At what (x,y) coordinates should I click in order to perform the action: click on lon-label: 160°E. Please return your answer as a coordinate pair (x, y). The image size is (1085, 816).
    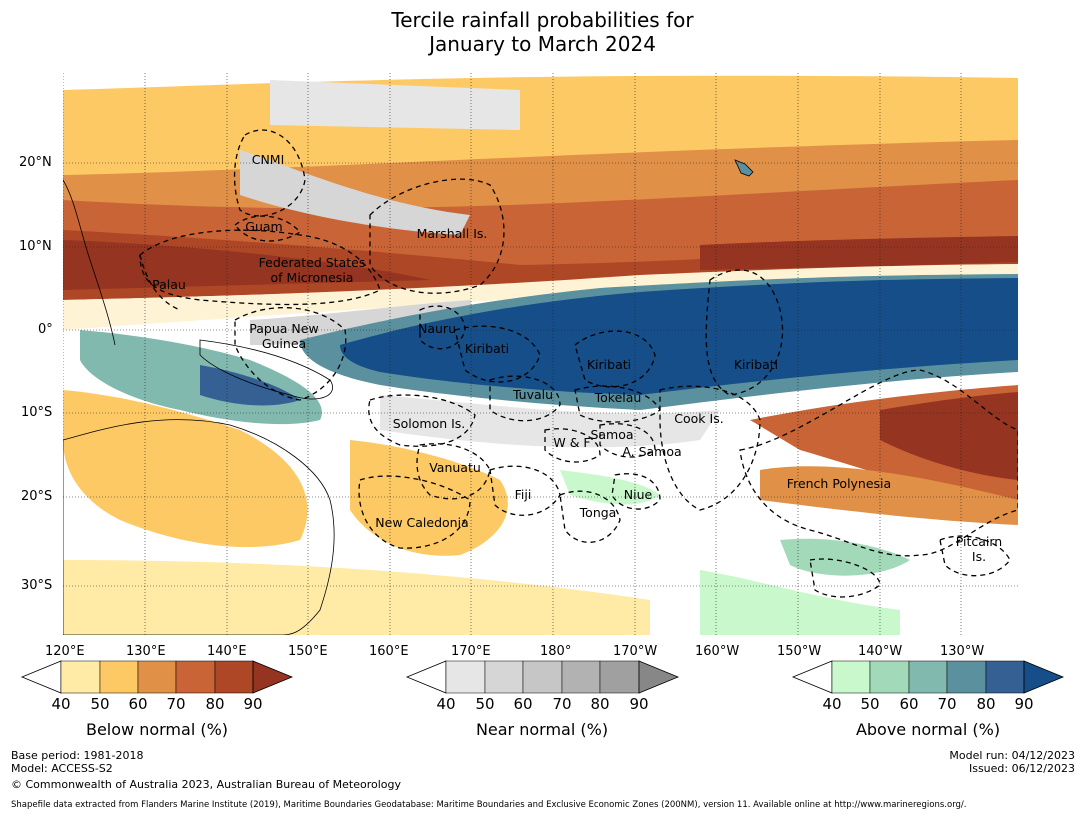
    Looking at the image, I should click on (389, 651).